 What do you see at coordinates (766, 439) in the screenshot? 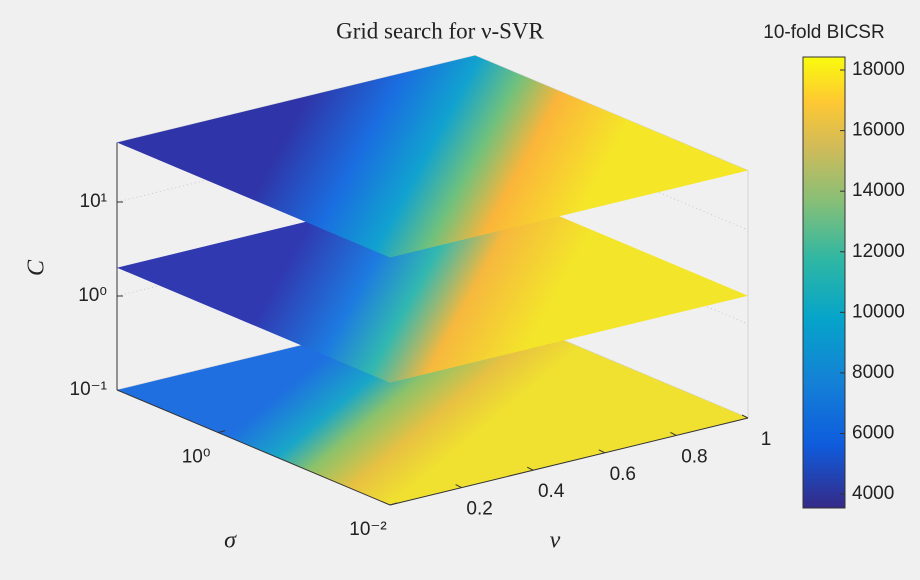
I see `x-tick-label: 1` at bounding box center [766, 439].